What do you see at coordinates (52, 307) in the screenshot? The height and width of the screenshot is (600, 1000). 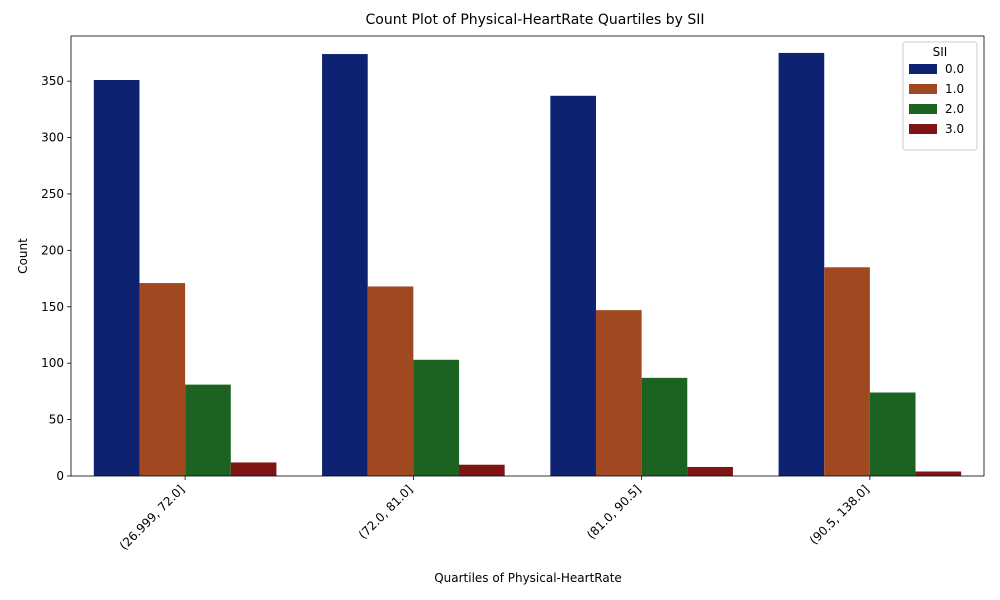 I see `y-tick-label: 150` at bounding box center [52, 307].